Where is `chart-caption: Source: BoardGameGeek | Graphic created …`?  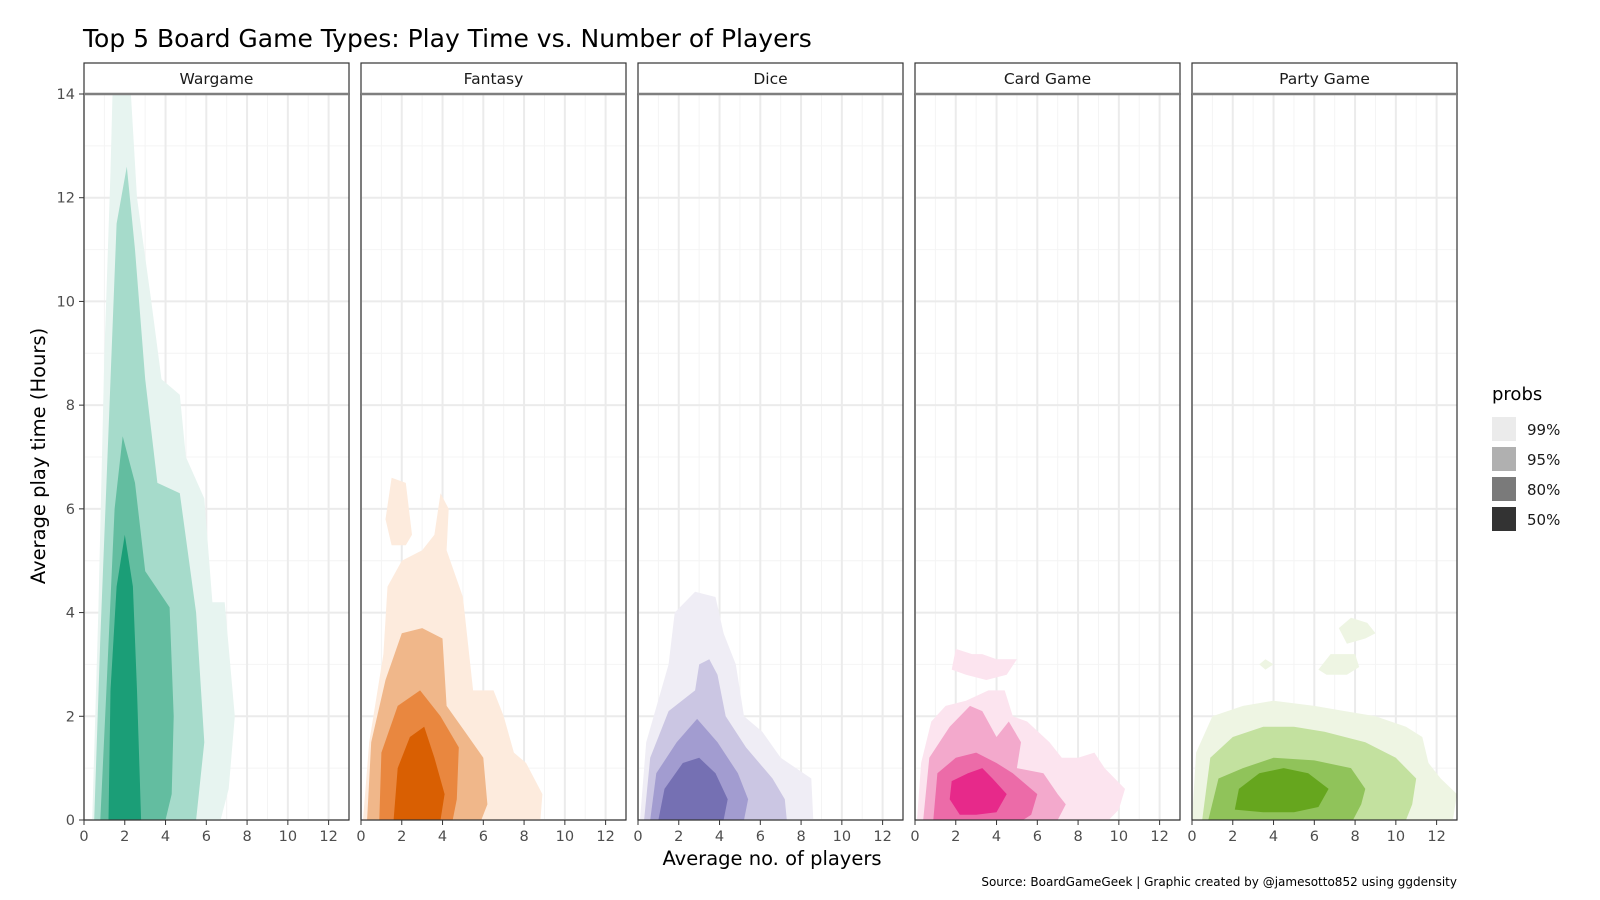 chart-caption: Source: BoardGameGeek | Graphic created … is located at coordinates (1219, 882).